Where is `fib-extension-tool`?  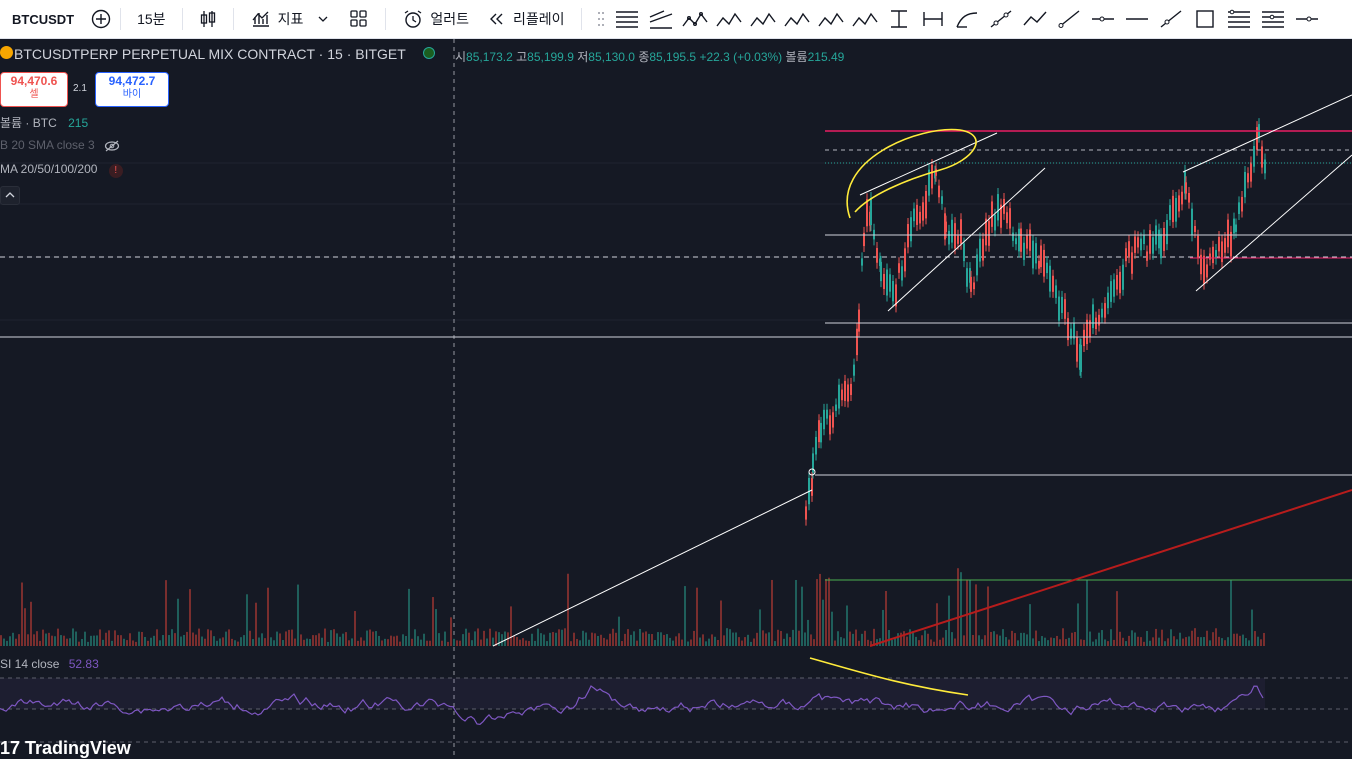 fib-extension-tool is located at coordinates (1273, 19).